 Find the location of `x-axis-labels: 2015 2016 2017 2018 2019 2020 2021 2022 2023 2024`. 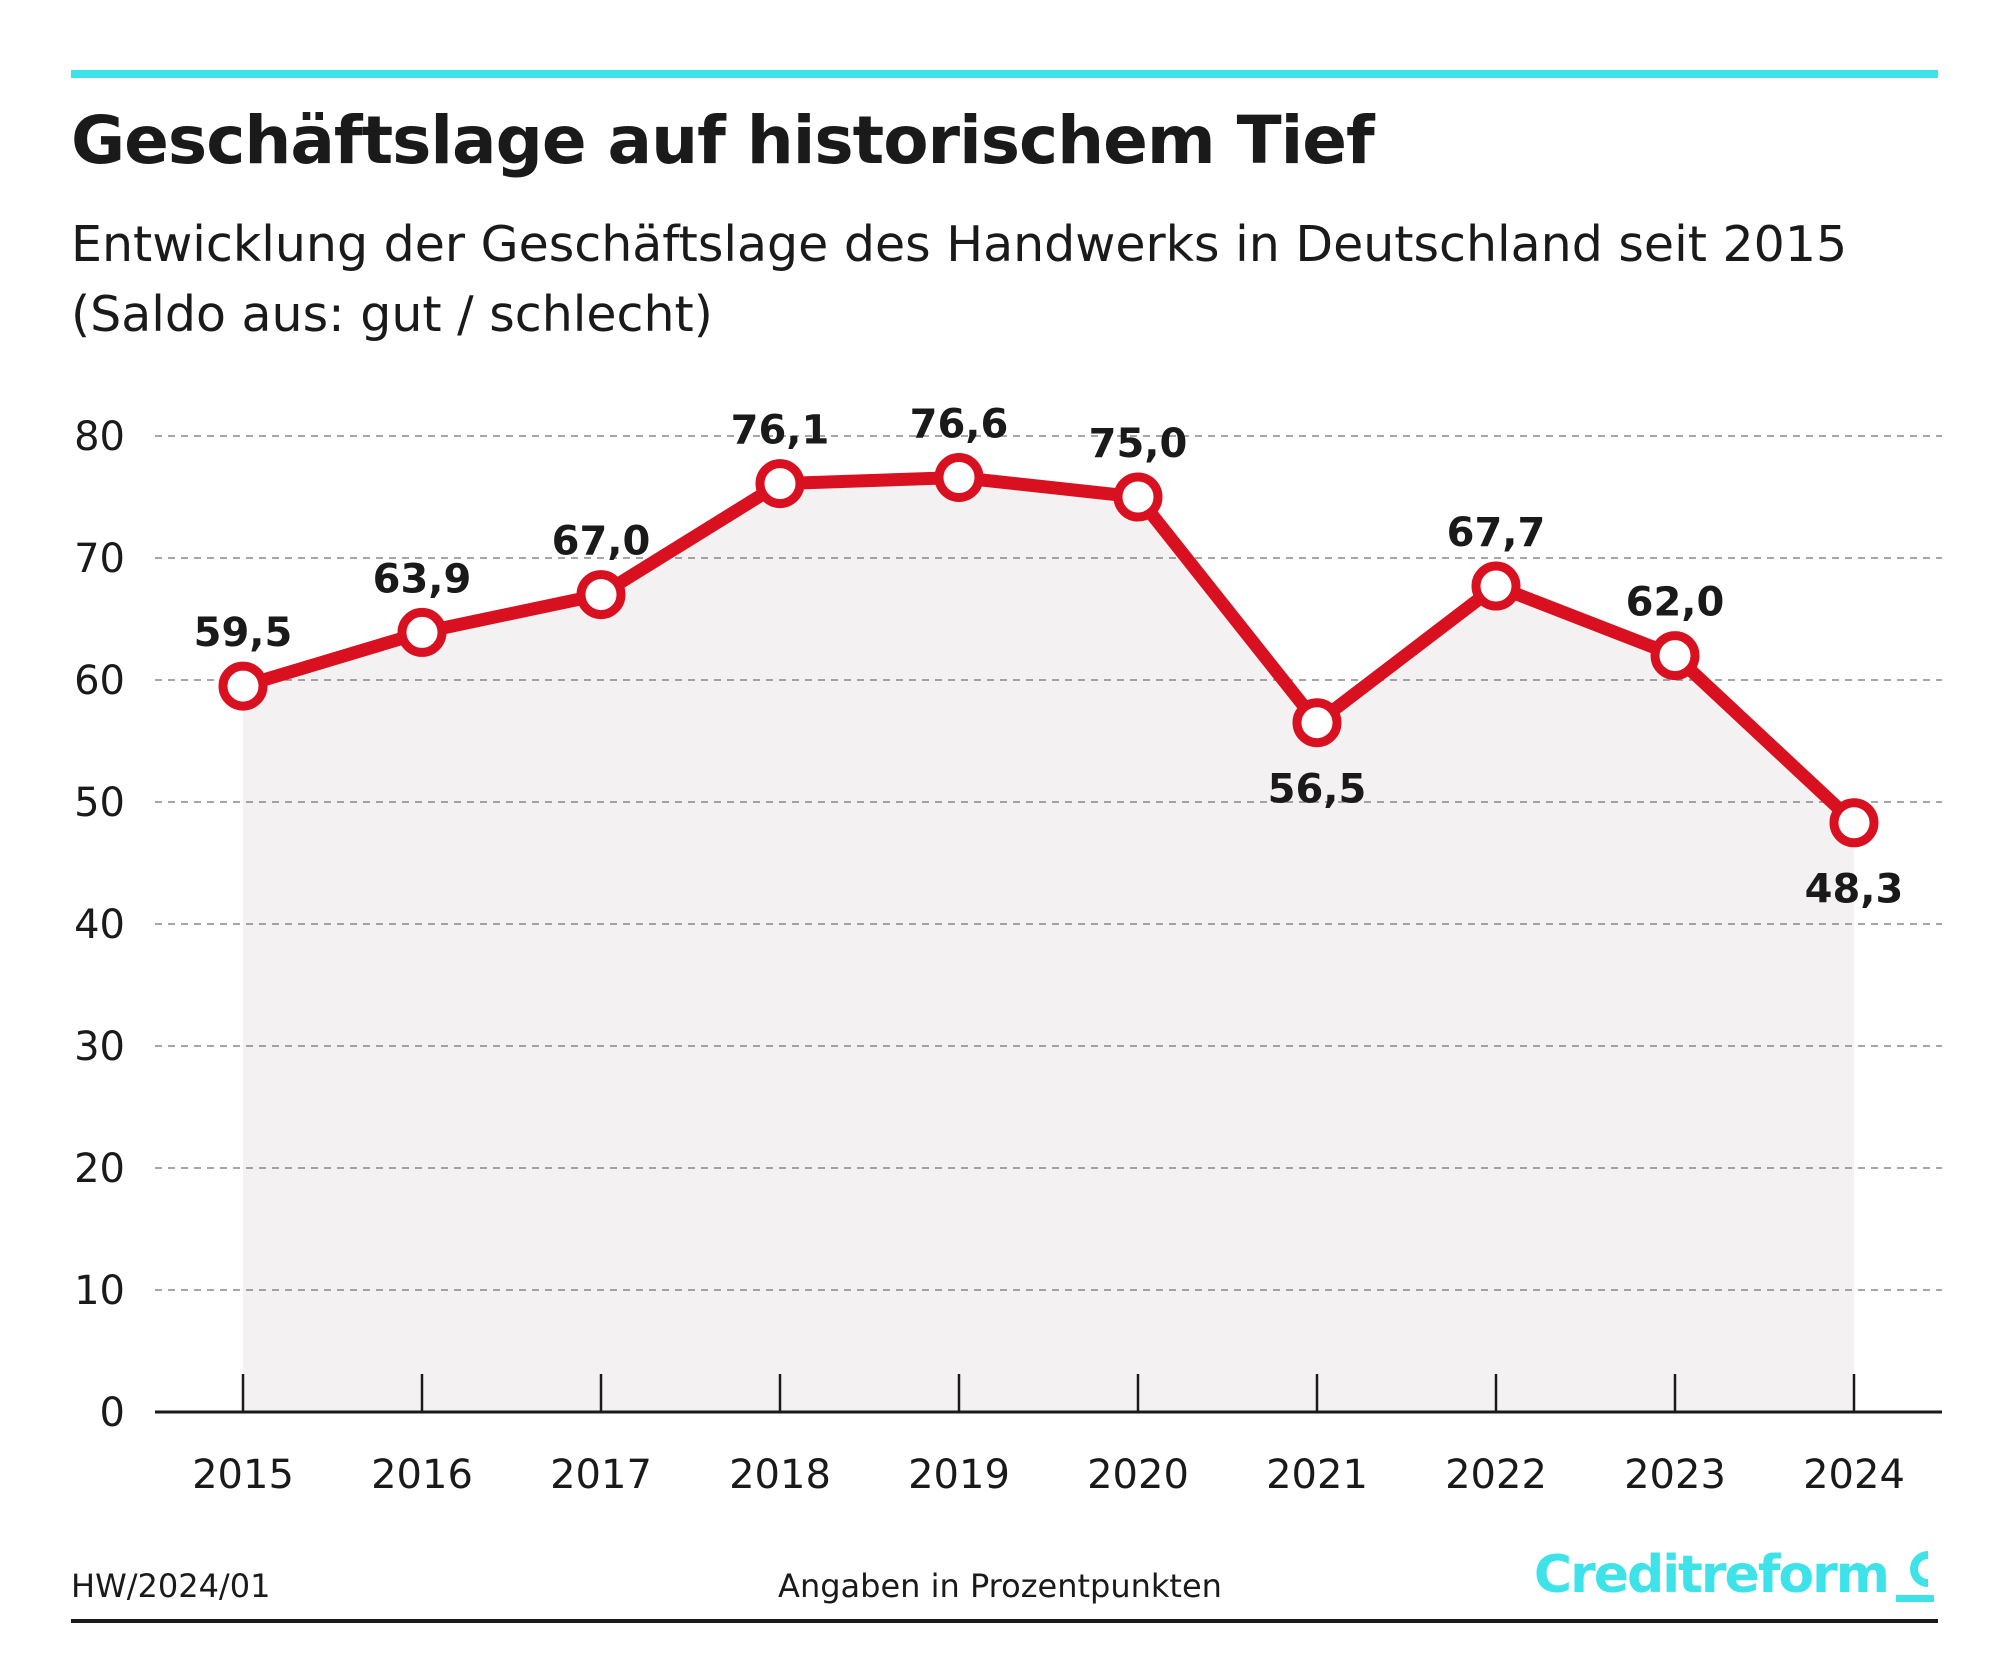

x-axis-labels: 2015 2016 2017 2018 2019 2020 2021 2022 2023 2024 is located at coordinates (1048, 1475).